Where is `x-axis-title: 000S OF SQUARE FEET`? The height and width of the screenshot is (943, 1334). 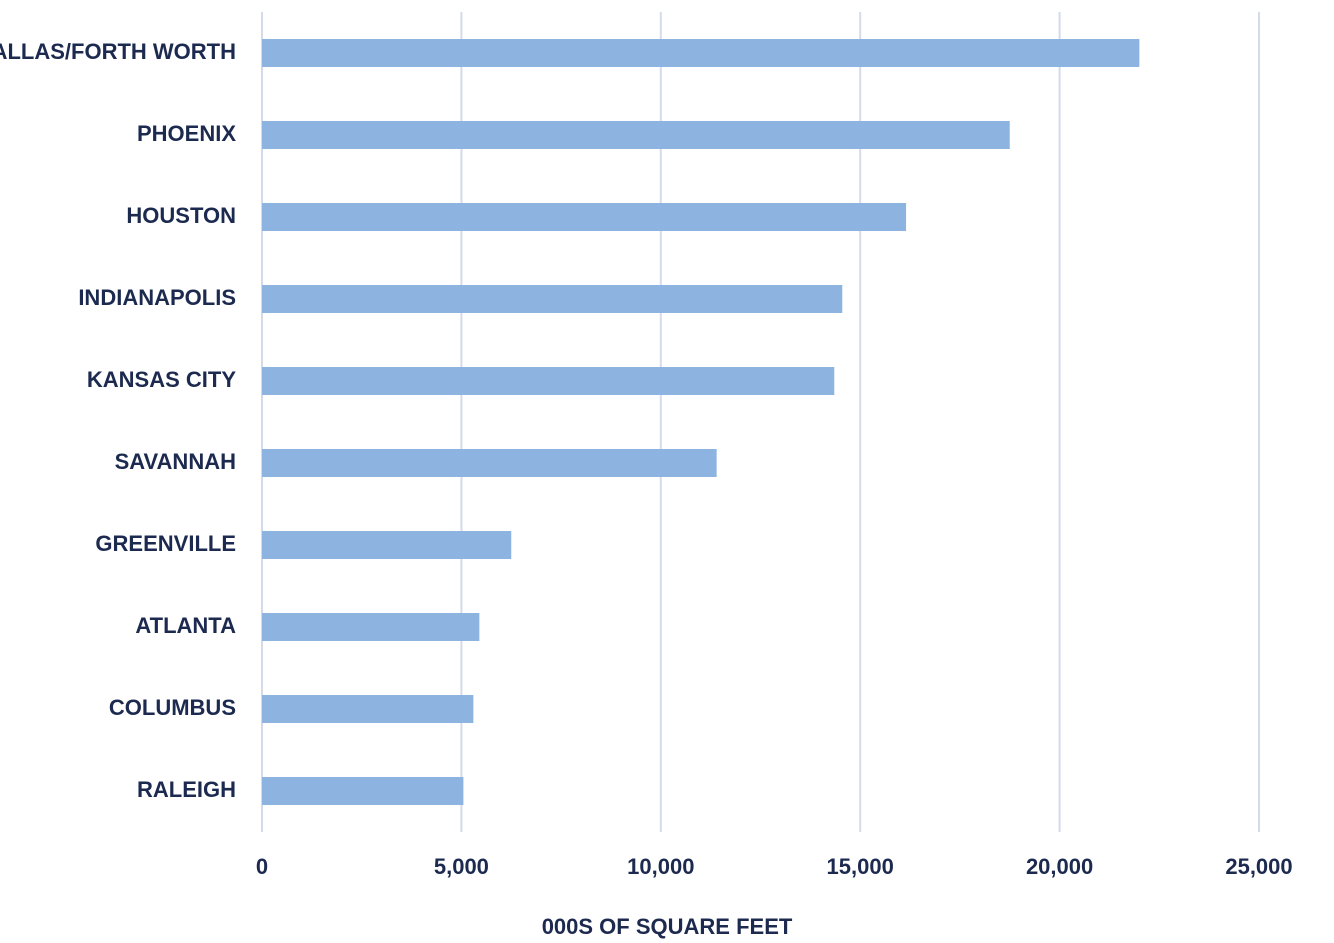
x-axis-title: 000S OF SQUARE FEET is located at coordinates (667, 926).